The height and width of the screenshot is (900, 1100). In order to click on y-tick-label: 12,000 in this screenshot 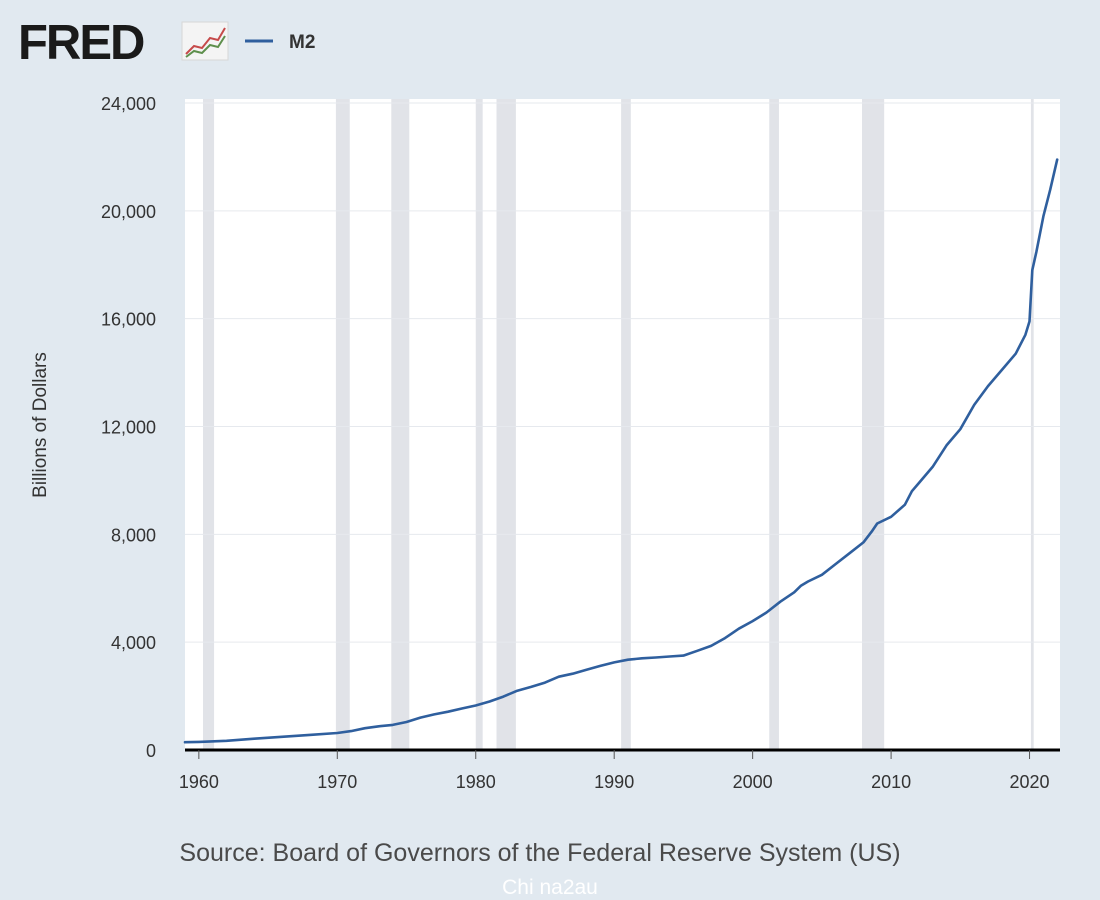, I will do `click(128, 428)`.